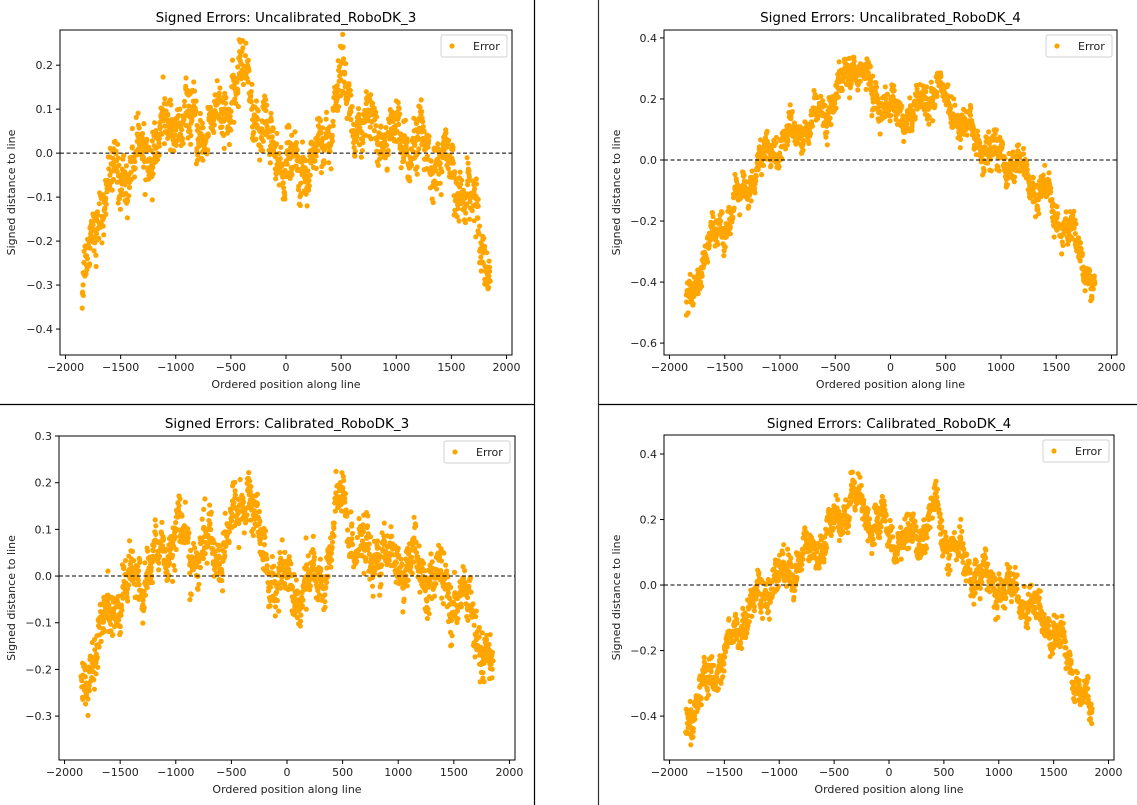  Describe the element at coordinates (452, 46) in the screenshot. I see `legend-marker-icon` at that location.